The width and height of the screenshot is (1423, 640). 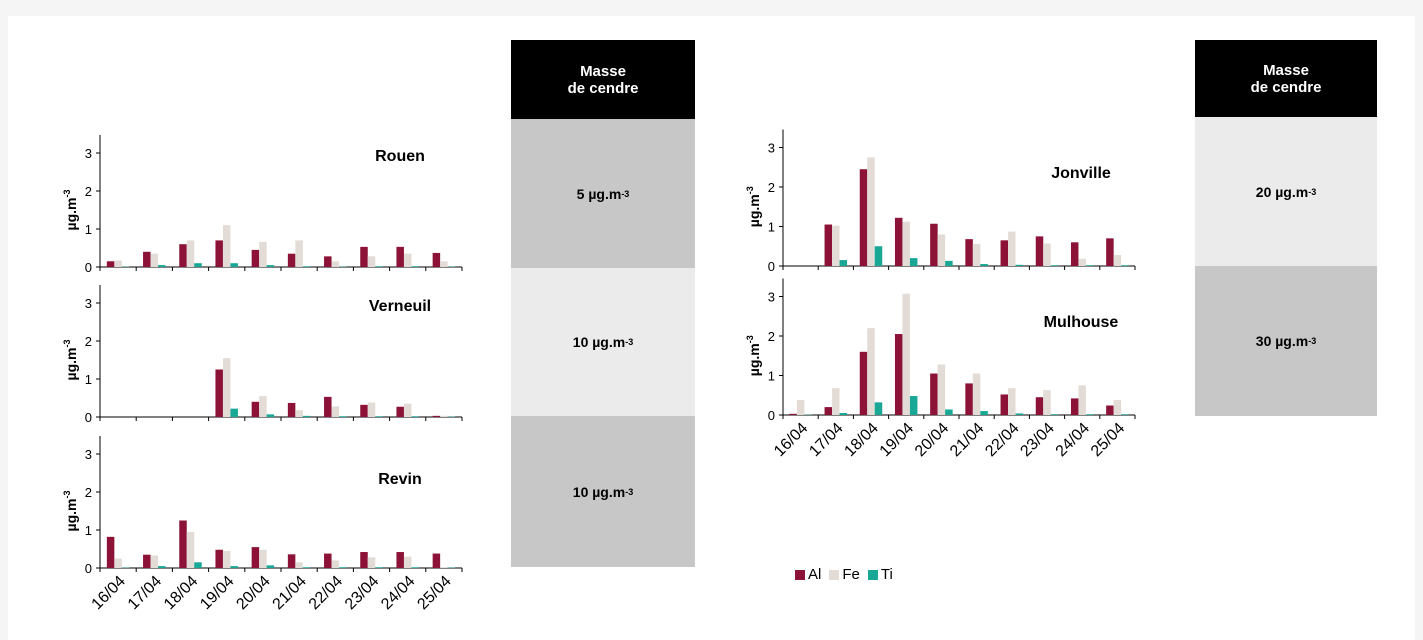 What do you see at coordinates (253, 593) in the screenshot?
I see `x-tick-label-revin: 20/04` at bounding box center [253, 593].